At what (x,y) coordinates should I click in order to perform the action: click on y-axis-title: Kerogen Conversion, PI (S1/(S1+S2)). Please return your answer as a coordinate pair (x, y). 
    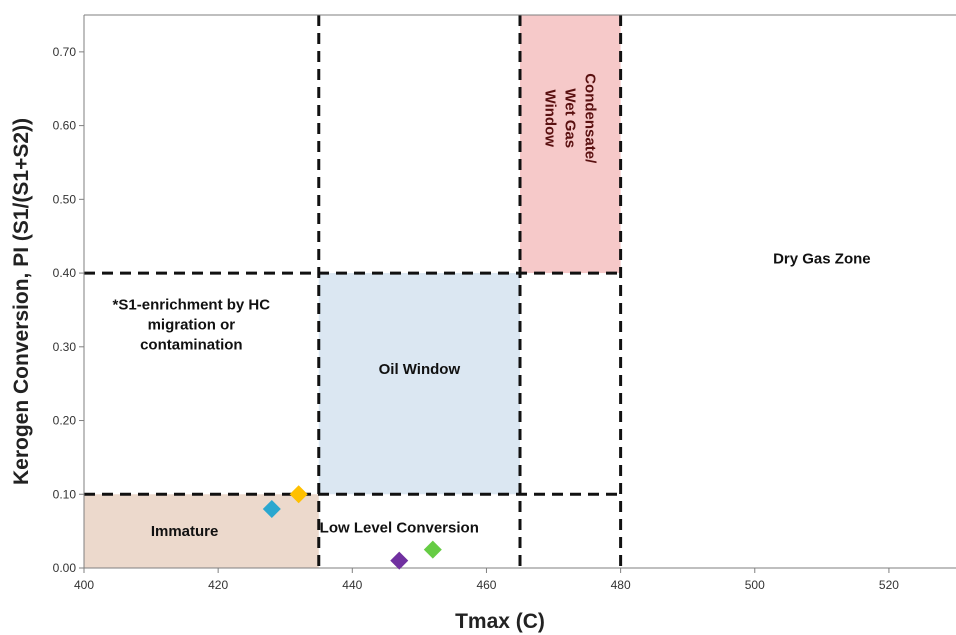
    Looking at the image, I should click on (21, 301).